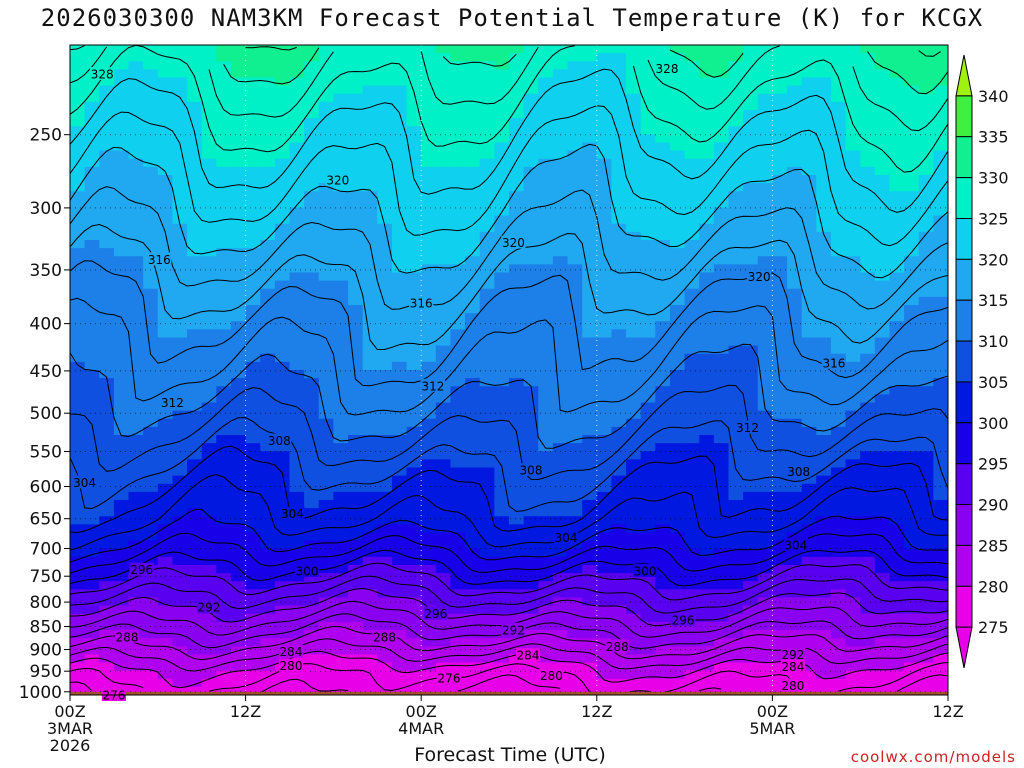 The image size is (1024, 768). What do you see at coordinates (46, 136) in the screenshot?
I see `y-tick-label: 250` at bounding box center [46, 136].